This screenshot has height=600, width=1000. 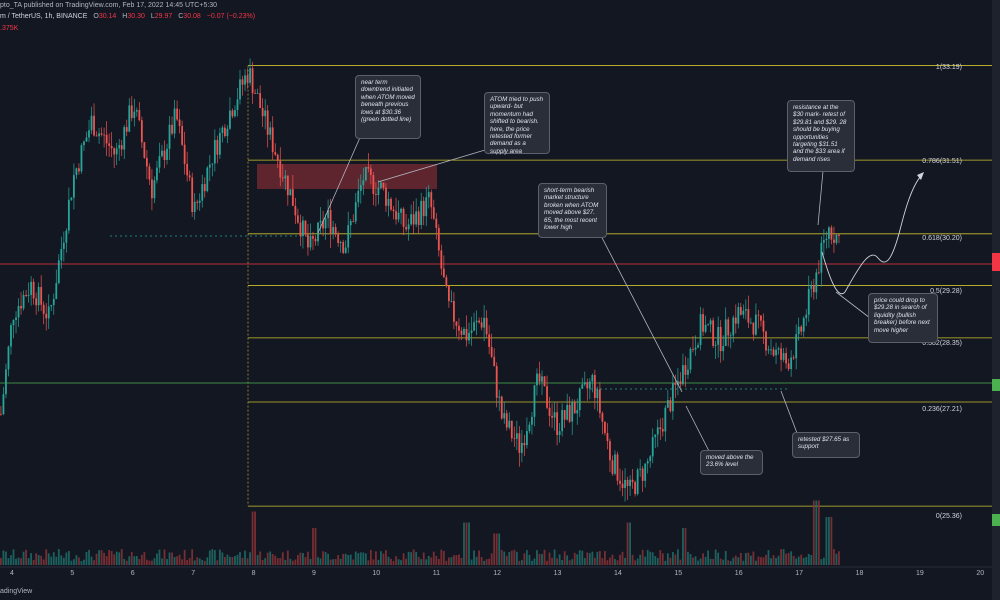 What do you see at coordinates (731, 462) in the screenshot?
I see `note-above-236: moved above the 23.6% level` at bounding box center [731, 462].